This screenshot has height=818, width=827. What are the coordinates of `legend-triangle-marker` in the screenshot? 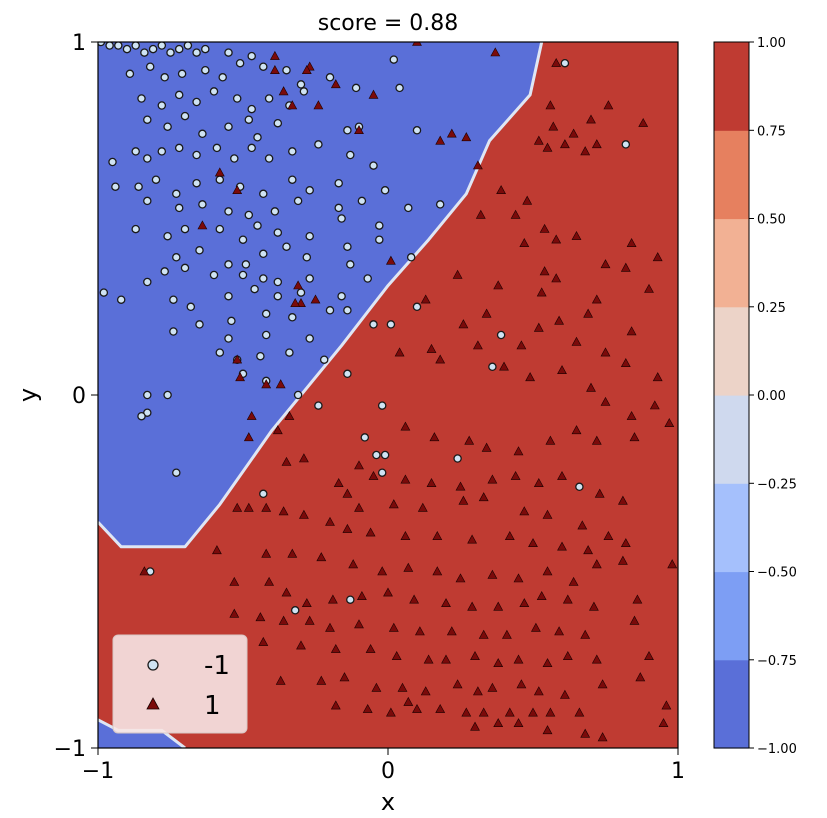 It's located at (153, 703).